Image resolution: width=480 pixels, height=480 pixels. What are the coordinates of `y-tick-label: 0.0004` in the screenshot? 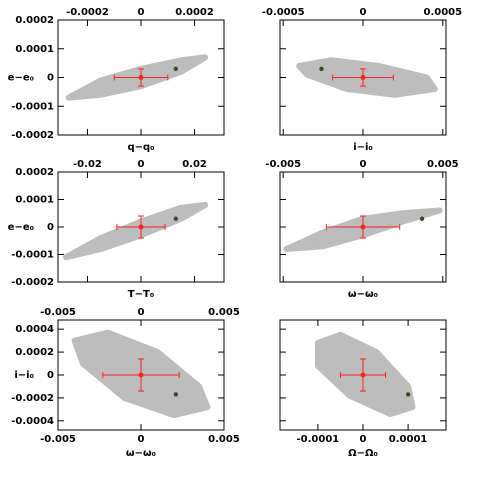 It's located at (34, 329).